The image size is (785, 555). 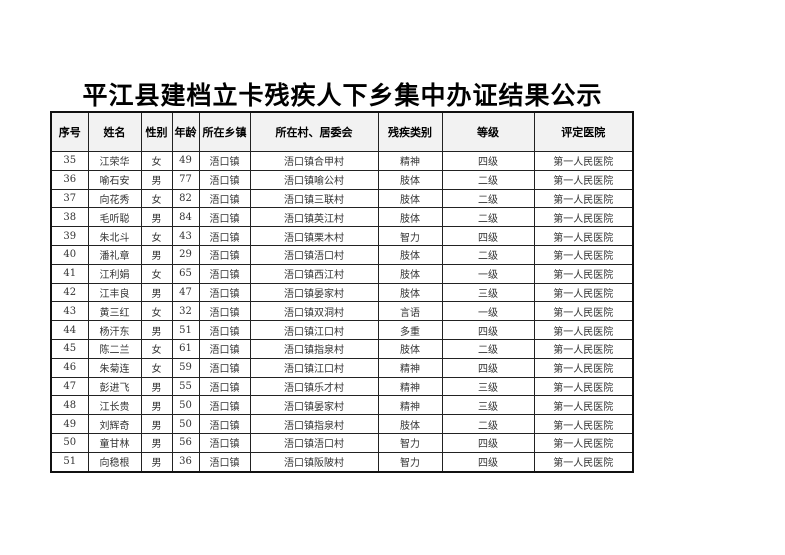 I want to click on cell-grade: 二级, so click(x=488, y=424).